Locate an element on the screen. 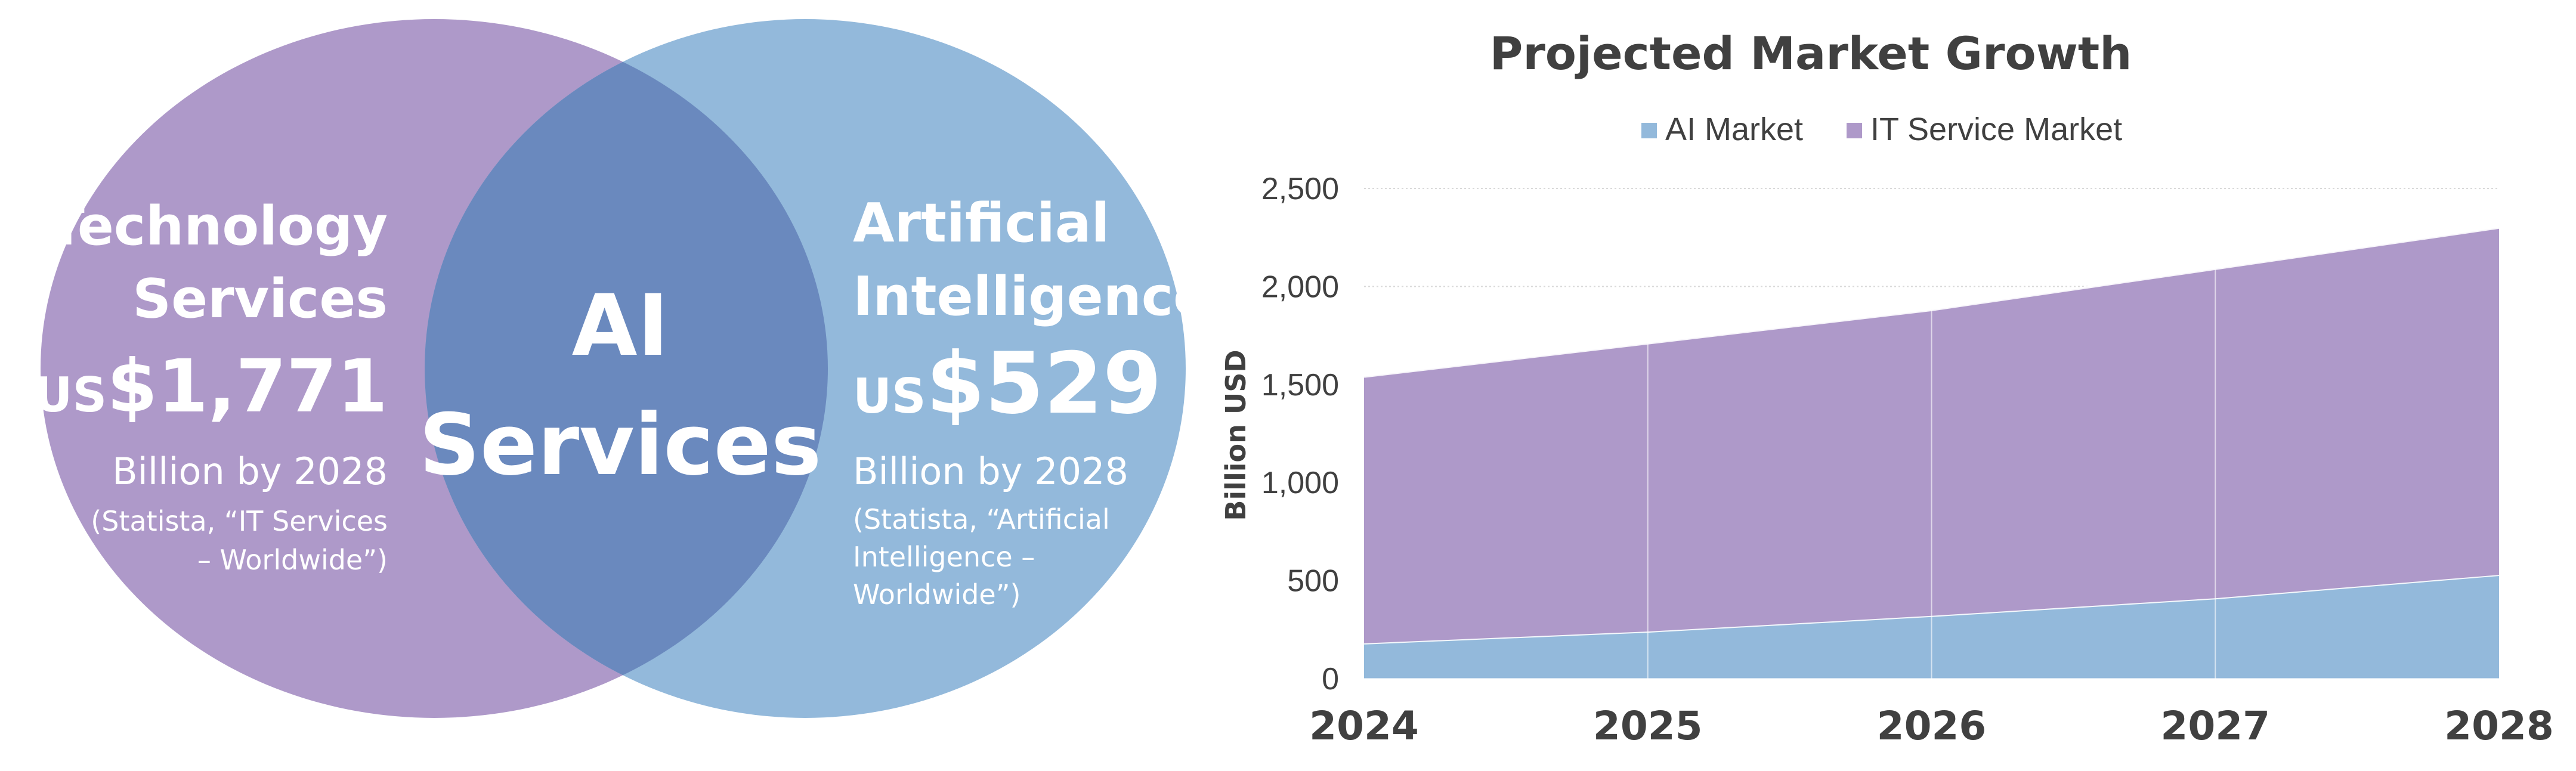 The image size is (2576, 771). left-source-line1: (Statista, “IT Services is located at coordinates (239, 521).